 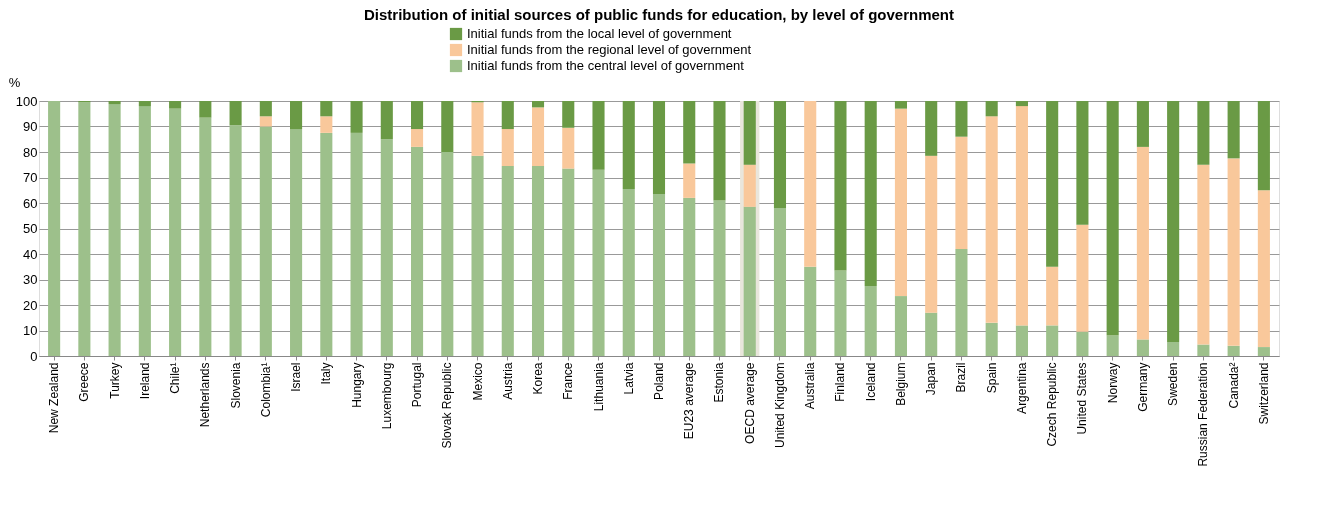 What do you see at coordinates (265, 390) in the screenshot?
I see `x-tick-label: Colombia¹` at bounding box center [265, 390].